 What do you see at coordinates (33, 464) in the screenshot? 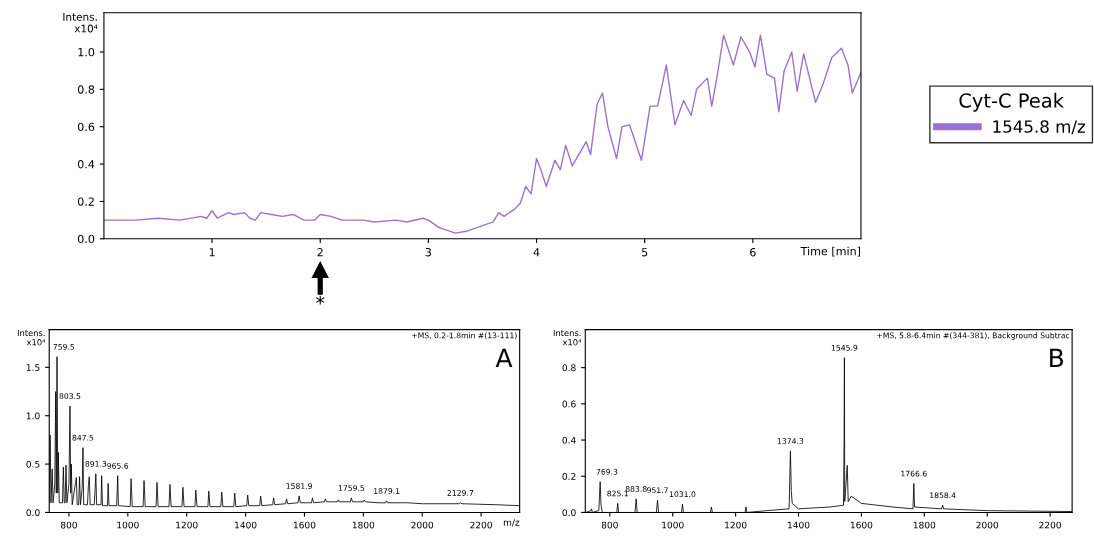
I see `y-tick-label: 0.5` at bounding box center [33, 464].